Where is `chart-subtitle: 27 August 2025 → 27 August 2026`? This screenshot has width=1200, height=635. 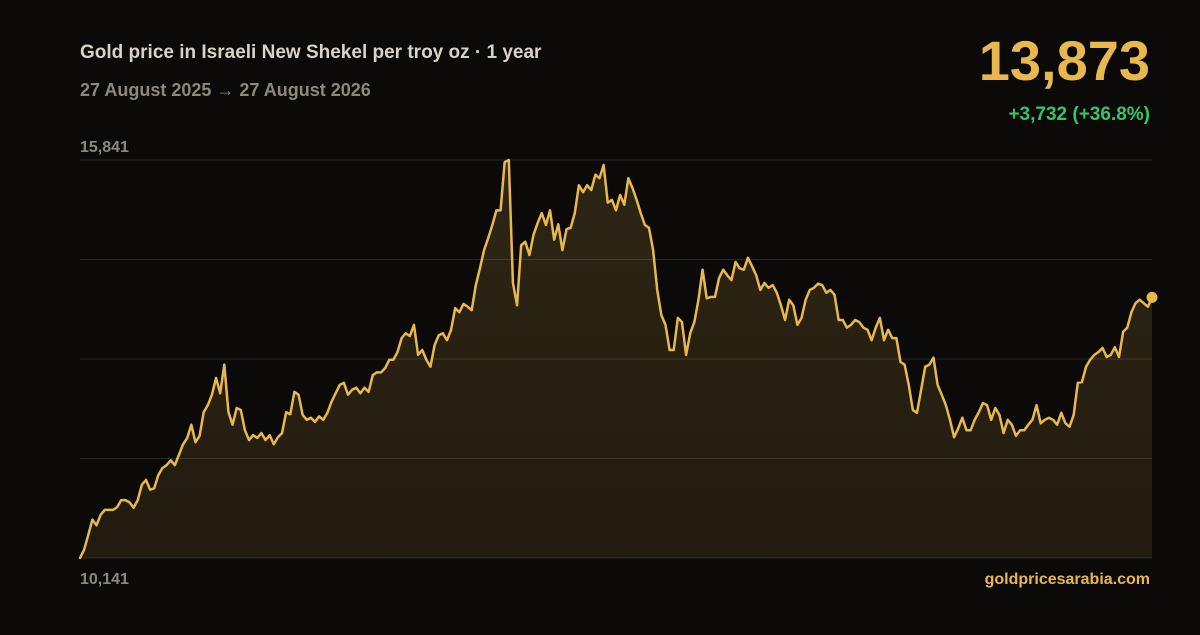 chart-subtitle: 27 August 2025 → 27 August 2026 is located at coordinates (225, 90).